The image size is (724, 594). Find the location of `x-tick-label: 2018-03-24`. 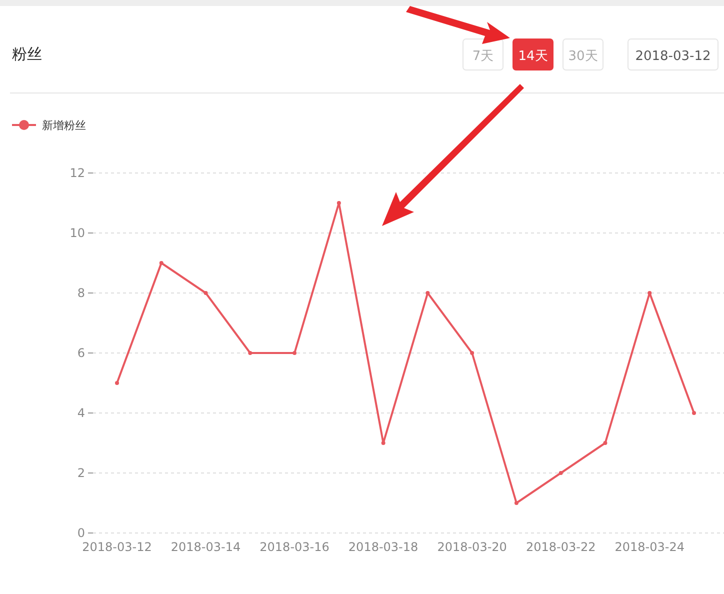

x-tick-label: 2018-03-24 is located at coordinates (649, 547).